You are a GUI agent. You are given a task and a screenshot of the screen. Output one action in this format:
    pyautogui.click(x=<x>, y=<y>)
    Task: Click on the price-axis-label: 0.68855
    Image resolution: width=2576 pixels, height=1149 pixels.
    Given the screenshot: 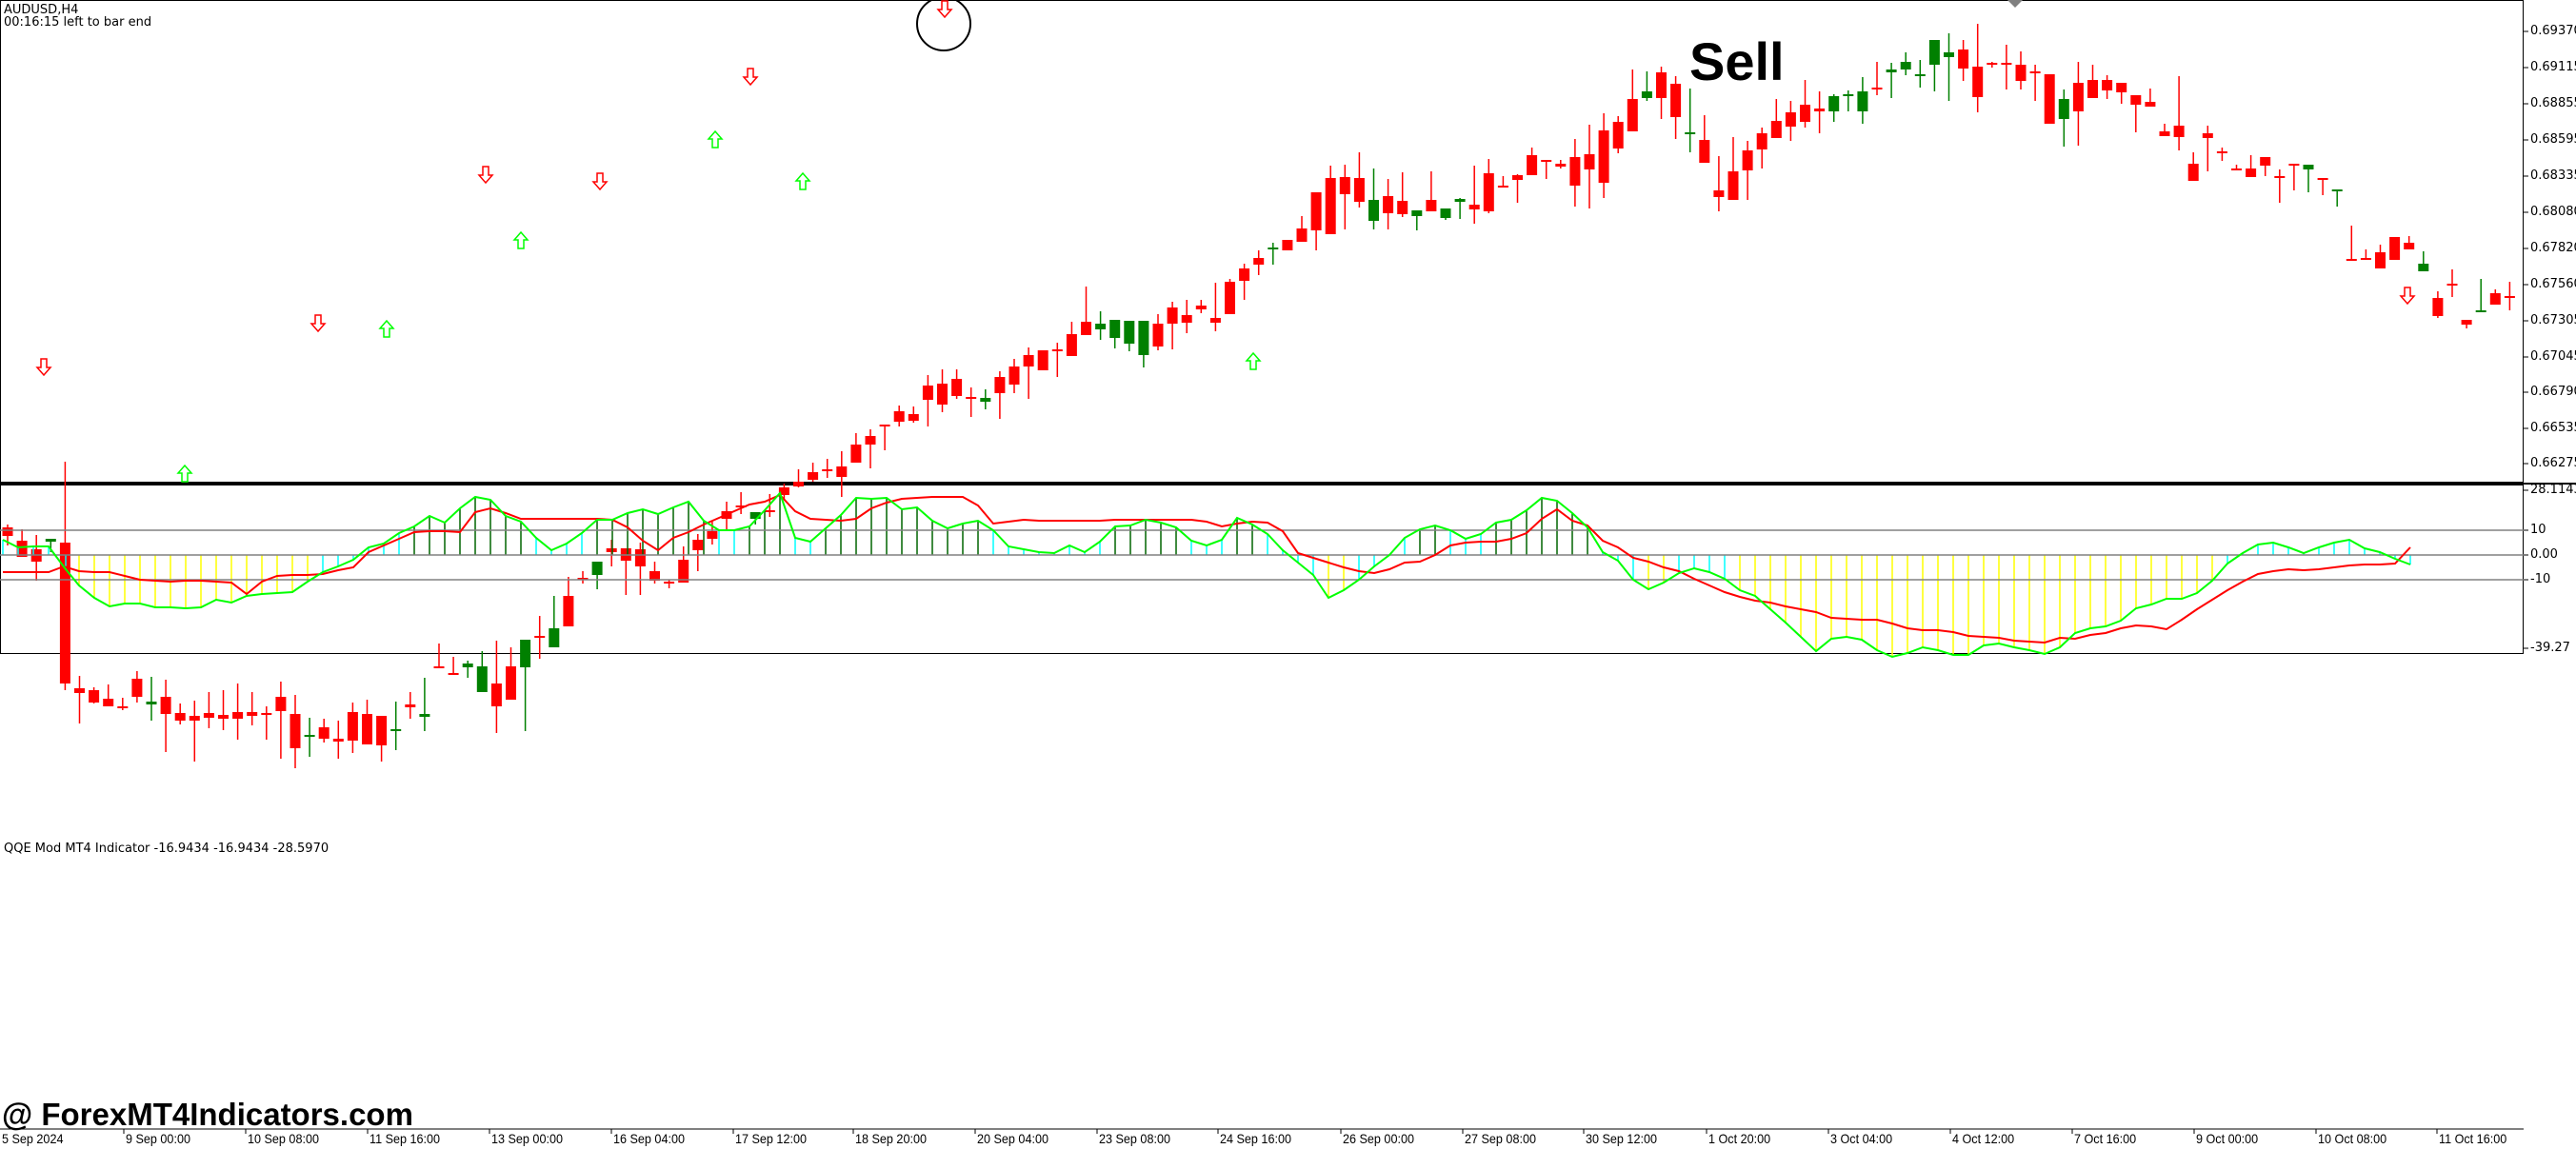 What is the action you would take?
    pyautogui.click(x=2553, y=103)
    